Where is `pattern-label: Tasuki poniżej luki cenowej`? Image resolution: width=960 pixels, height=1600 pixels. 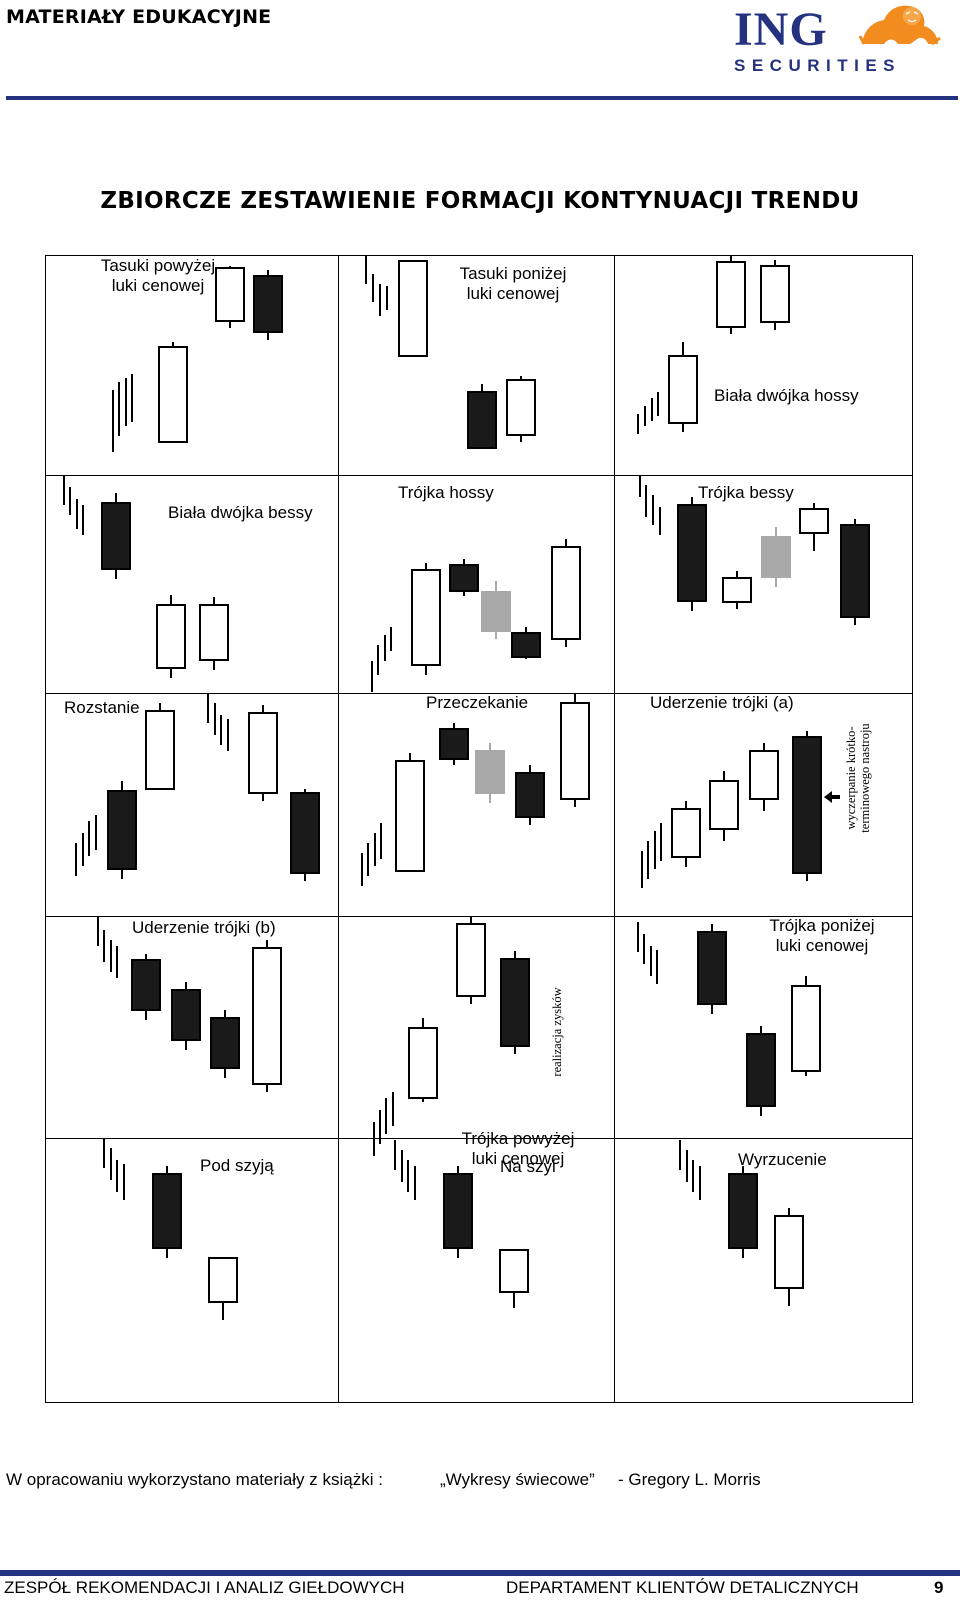 pattern-label: Tasuki poniżej luki cenowej is located at coordinates (513, 283).